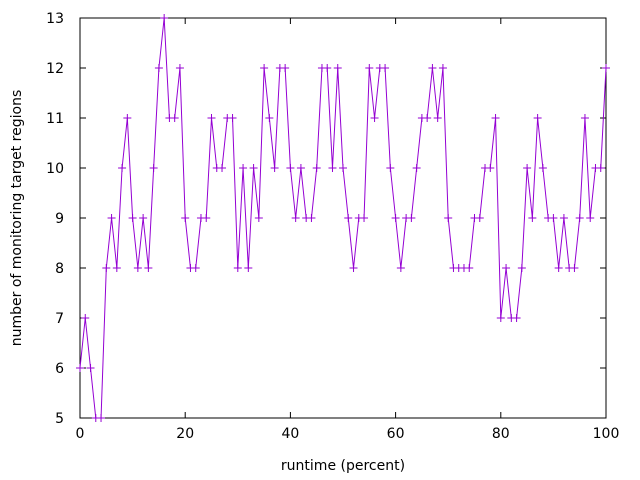 This screenshot has height=480, width=640. I want to click on x-axis-title: runtime (percent), so click(343, 466).